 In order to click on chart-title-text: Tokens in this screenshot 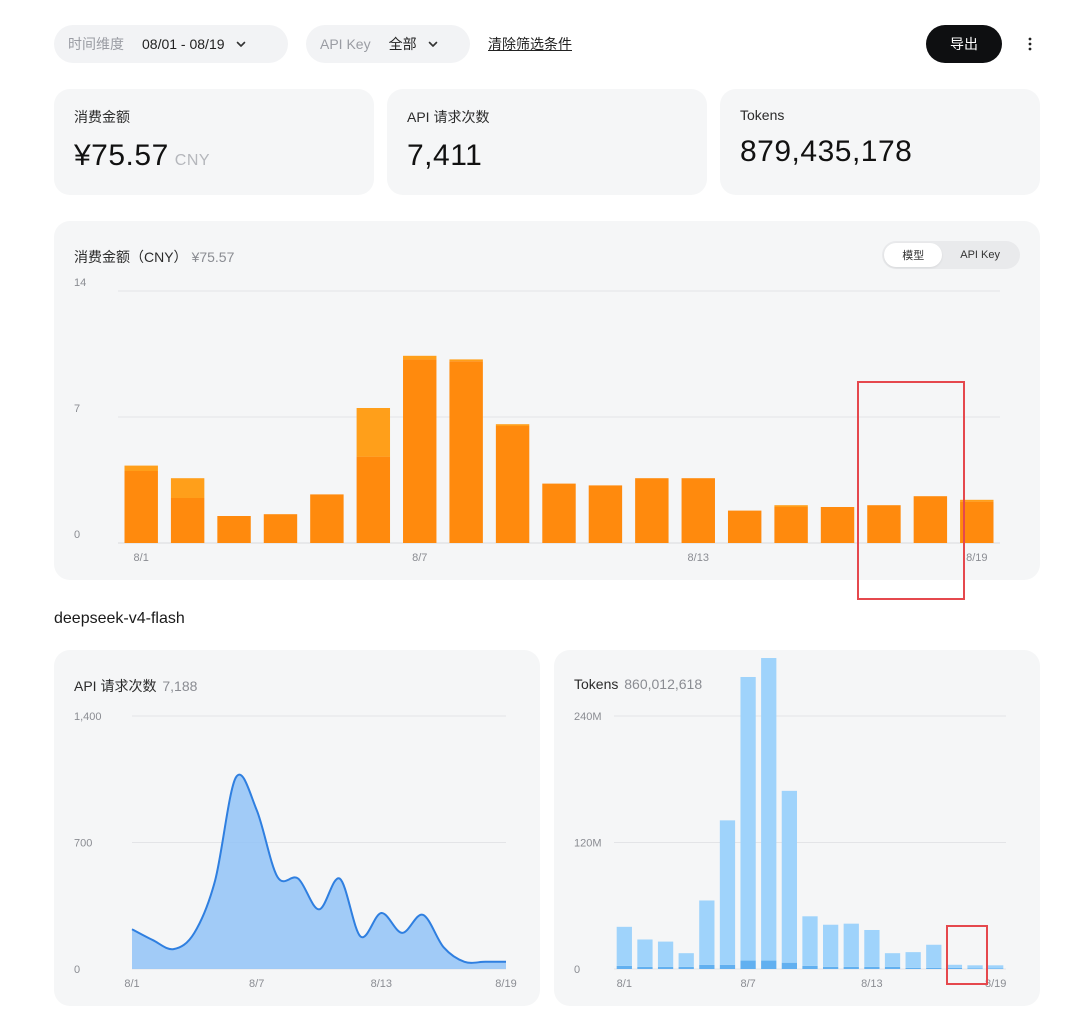, I will do `click(596, 684)`.